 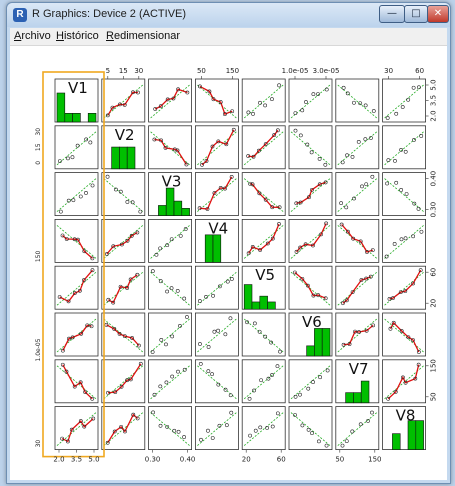 What do you see at coordinates (58, 460) in the screenshot?
I see `bottom-axis-label-V1: 2.0` at bounding box center [58, 460].